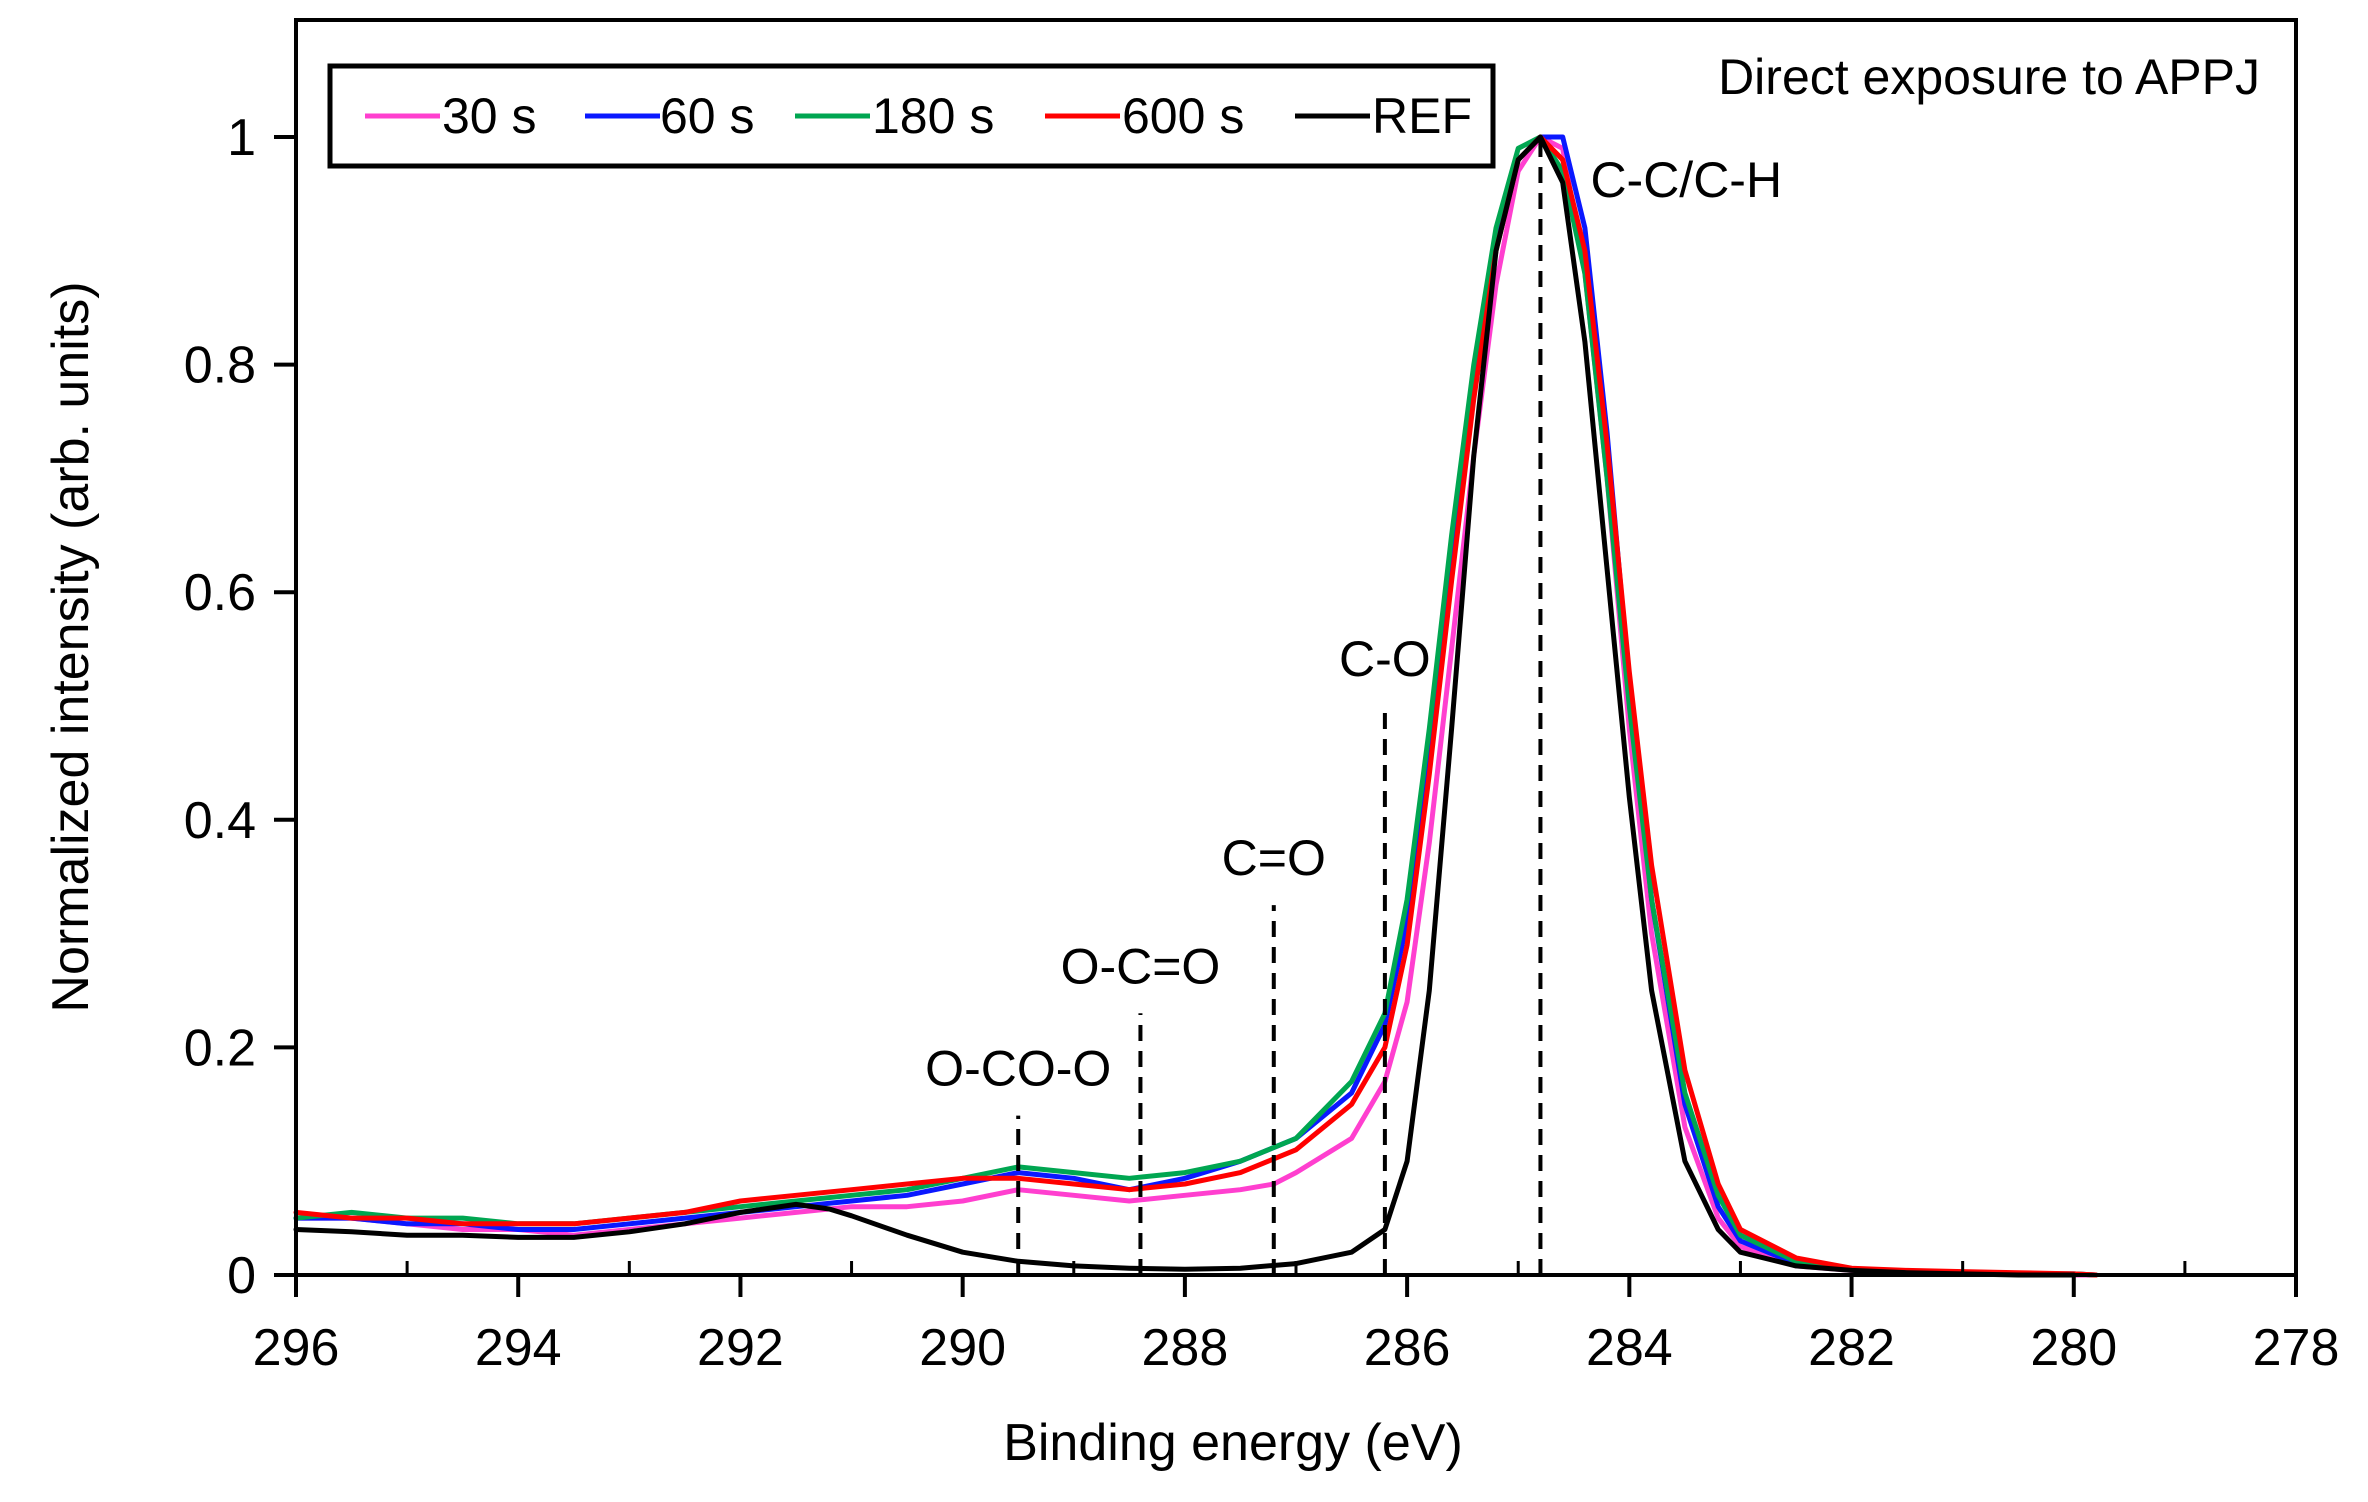 The image size is (2368, 1502). What do you see at coordinates (962, 1348) in the screenshot?
I see `x-tick-label: 290` at bounding box center [962, 1348].